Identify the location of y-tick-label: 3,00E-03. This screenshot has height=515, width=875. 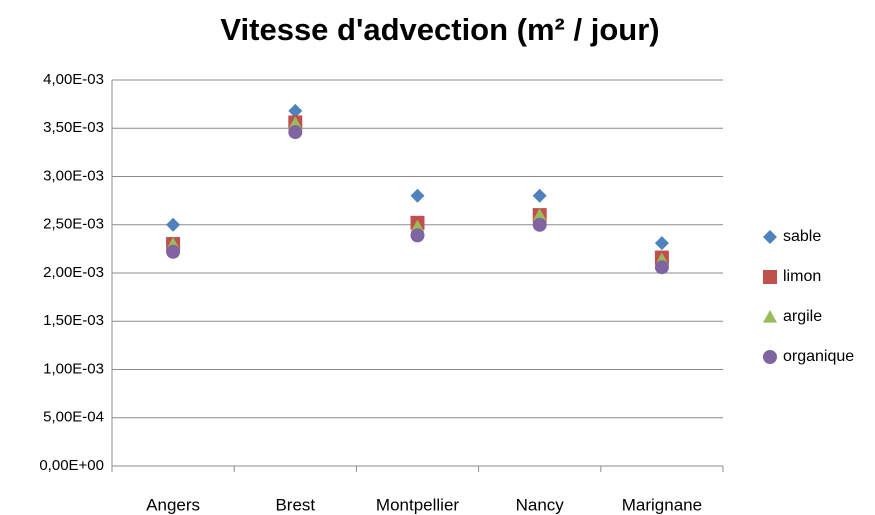
(73, 175).